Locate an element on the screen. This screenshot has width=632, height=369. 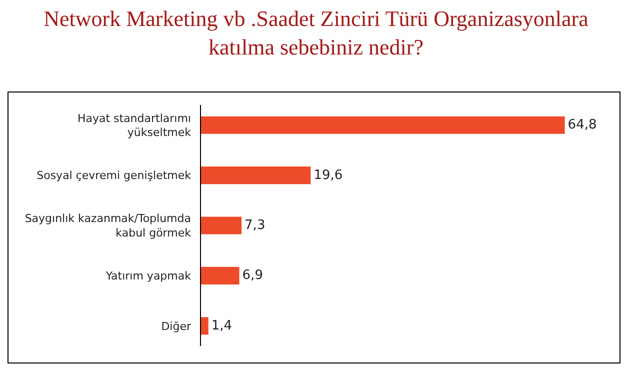
y-tick-label: Saygınlık kazanmak/Toplumda kabul görmek is located at coordinates (108, 226).